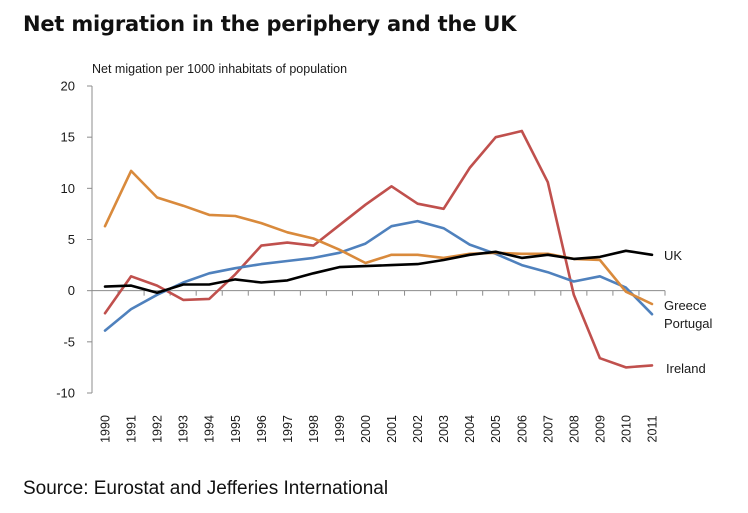 Image resolution: width=748 pixels, height=513 pixels. What do you see at coordinates (314, 429) in the screenshot?
I see `x-tick-label: 1998` at bounding box center [314, 429].